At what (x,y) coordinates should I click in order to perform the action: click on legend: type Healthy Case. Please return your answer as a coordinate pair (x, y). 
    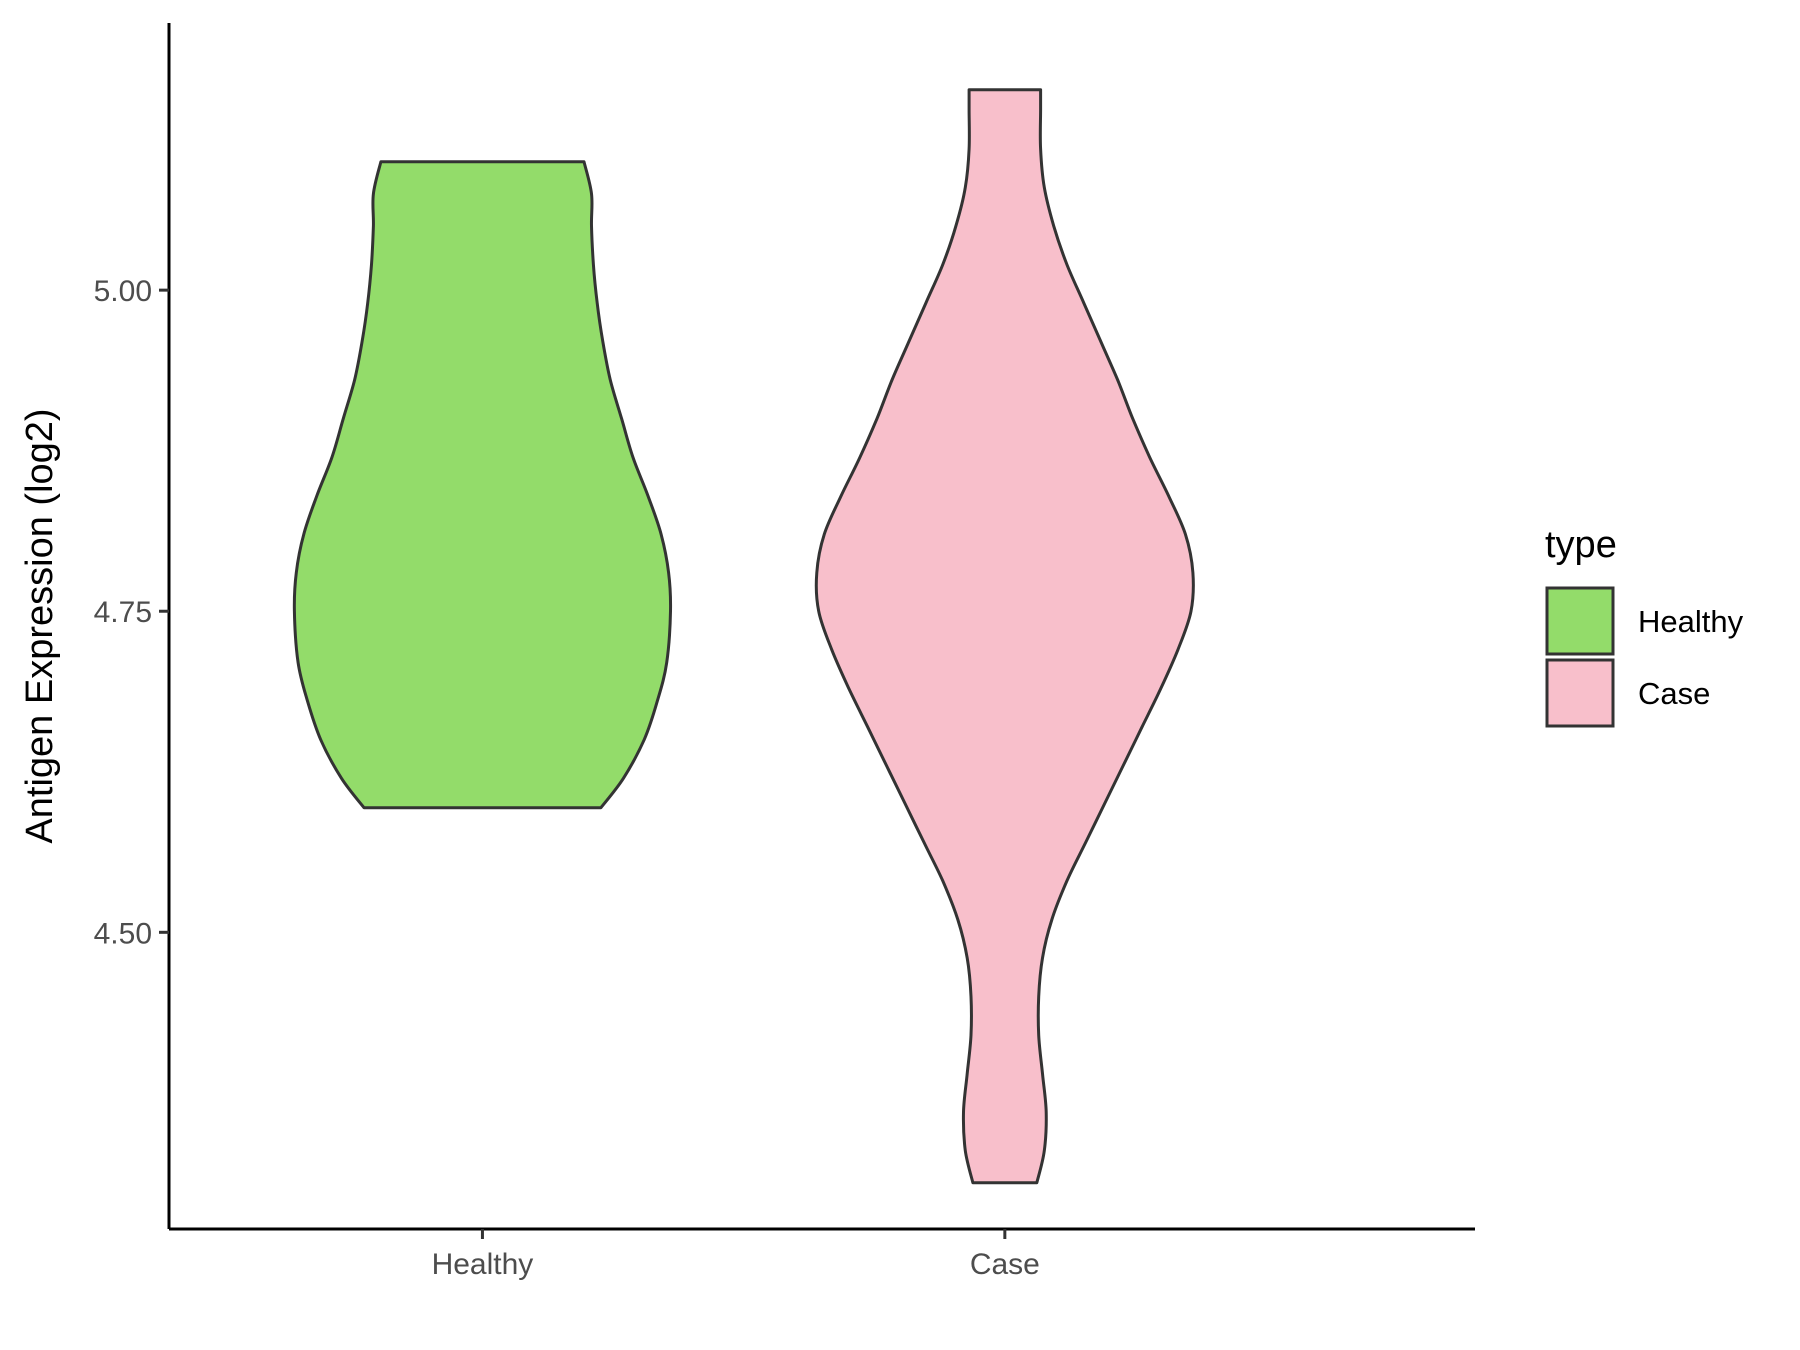
    Looking at the image, I should click on (1644, 626).